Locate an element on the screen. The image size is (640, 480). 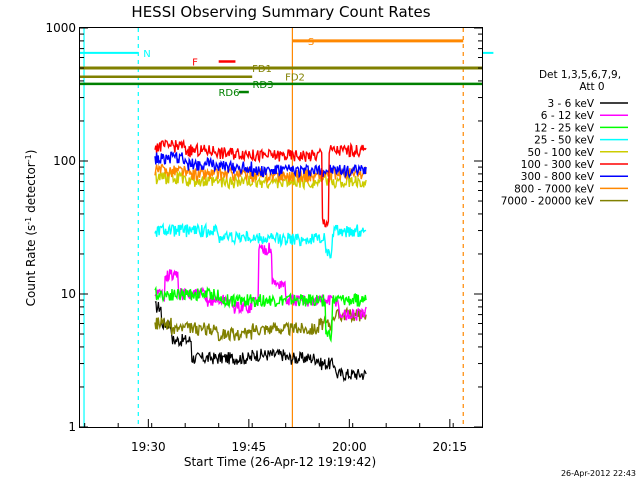
generation-timestamp: 26-Apr-2012 22:43 is located at coordinates (598, 473).